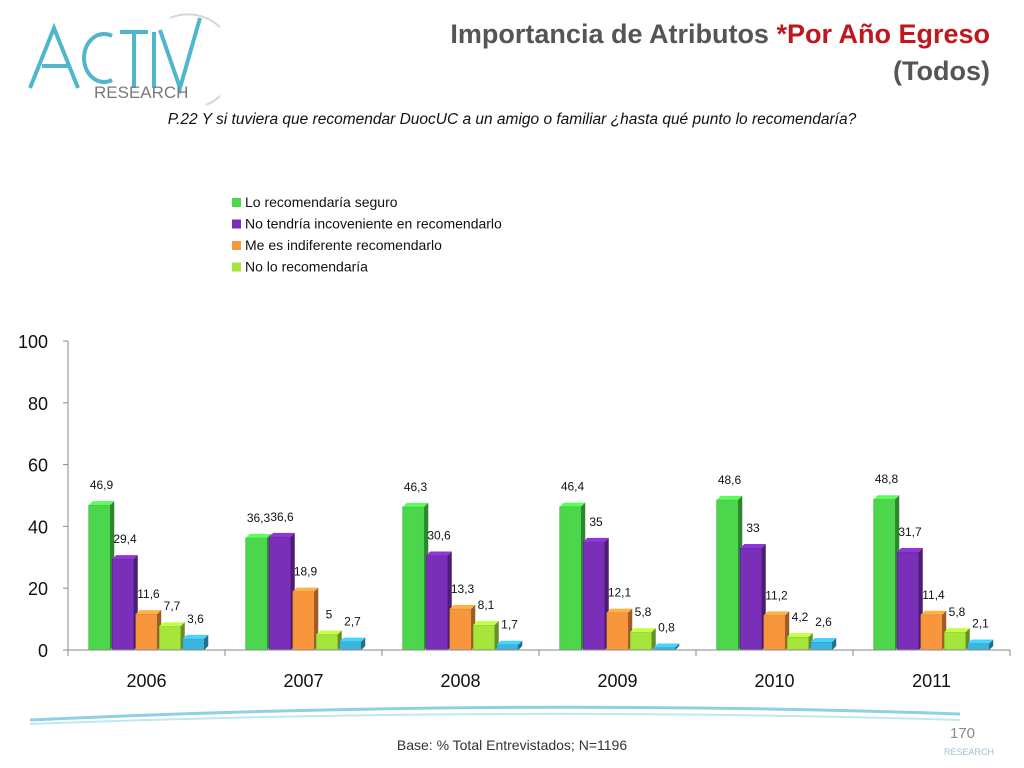 This screenshot has height=768, width=1024. I want to click on title-main: Importancia de Atributos, so click(613, 34).